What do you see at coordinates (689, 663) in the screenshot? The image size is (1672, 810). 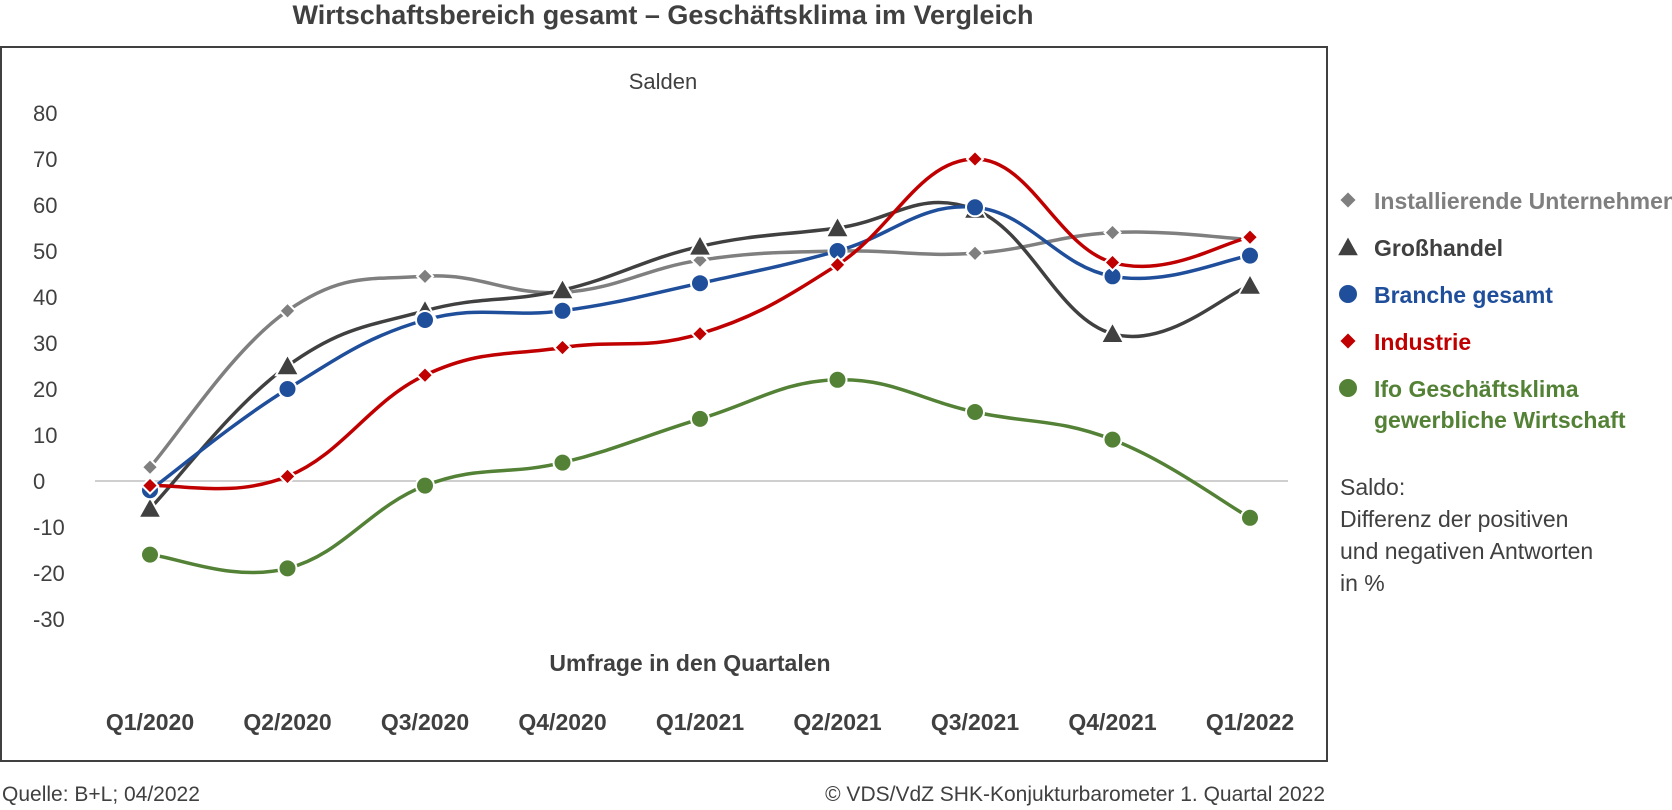 I see `x-axis-label: Umfrage in den Quartalen` at bounding box center [689, 663].